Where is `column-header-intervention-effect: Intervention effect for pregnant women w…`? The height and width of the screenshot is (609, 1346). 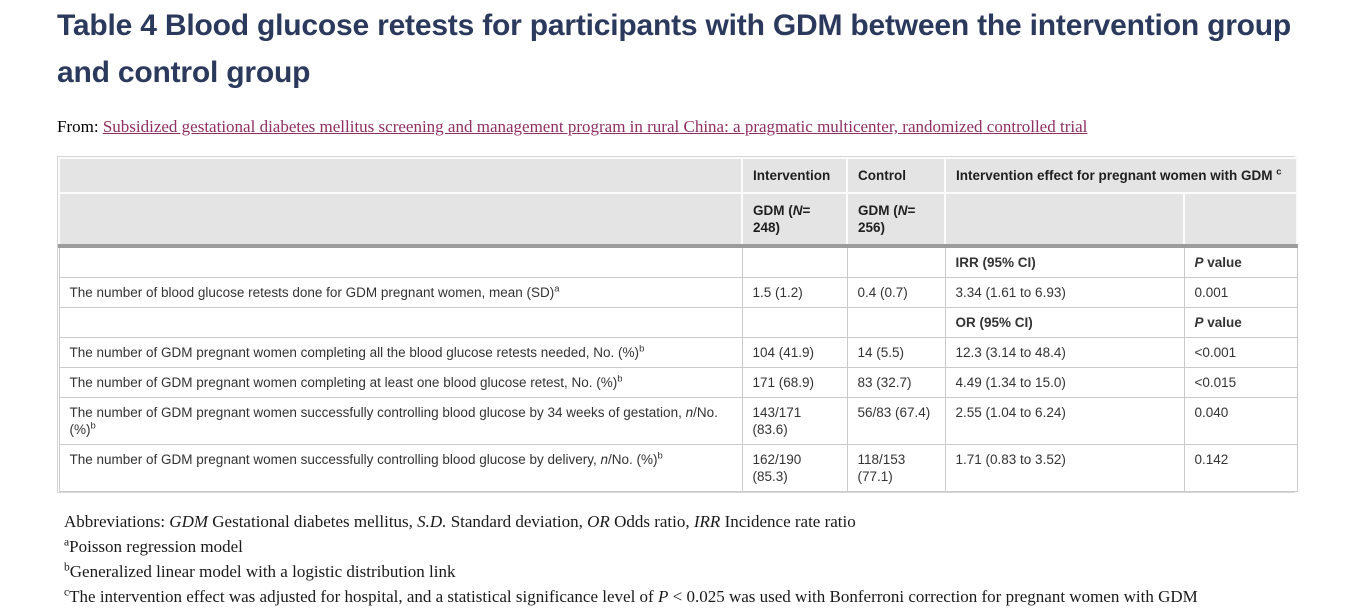
column-header-intervention-effect: Intervention effect for pregnant women w… is located at coordinates (1121, 175).